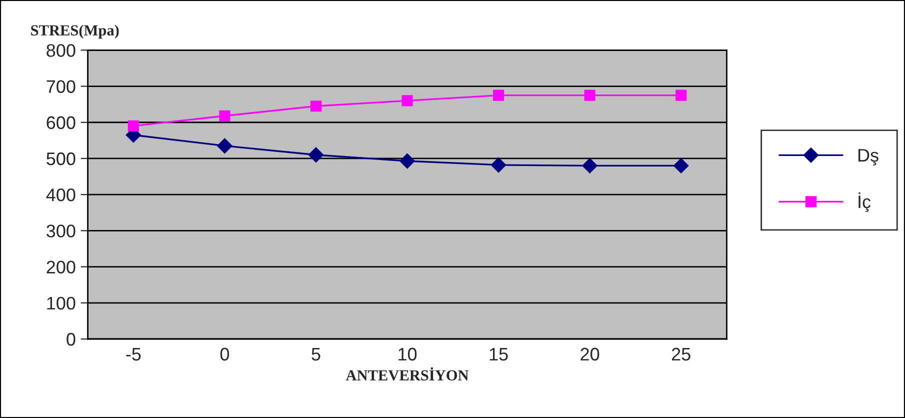 The height and width of the screenshot is (418, 905). I want to click on y-tick-label: 700, so click(61, 86).